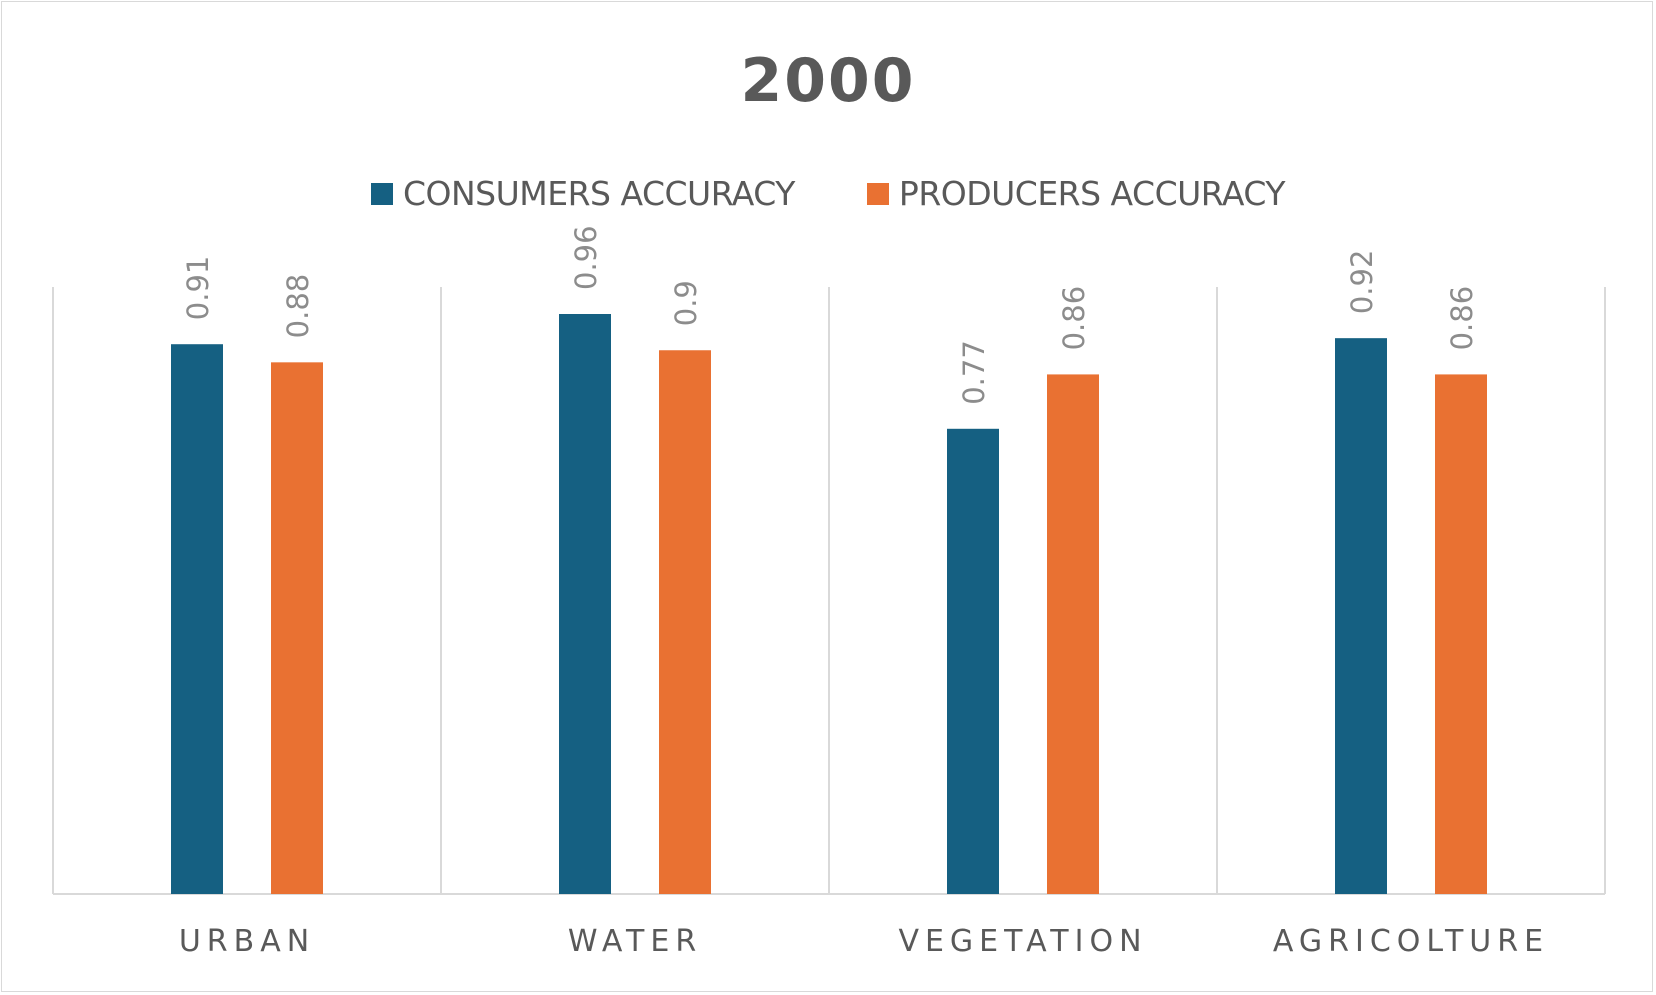 The image size is (1656, 995). I want to click on legend-swatch-producers, so click(877, 193).